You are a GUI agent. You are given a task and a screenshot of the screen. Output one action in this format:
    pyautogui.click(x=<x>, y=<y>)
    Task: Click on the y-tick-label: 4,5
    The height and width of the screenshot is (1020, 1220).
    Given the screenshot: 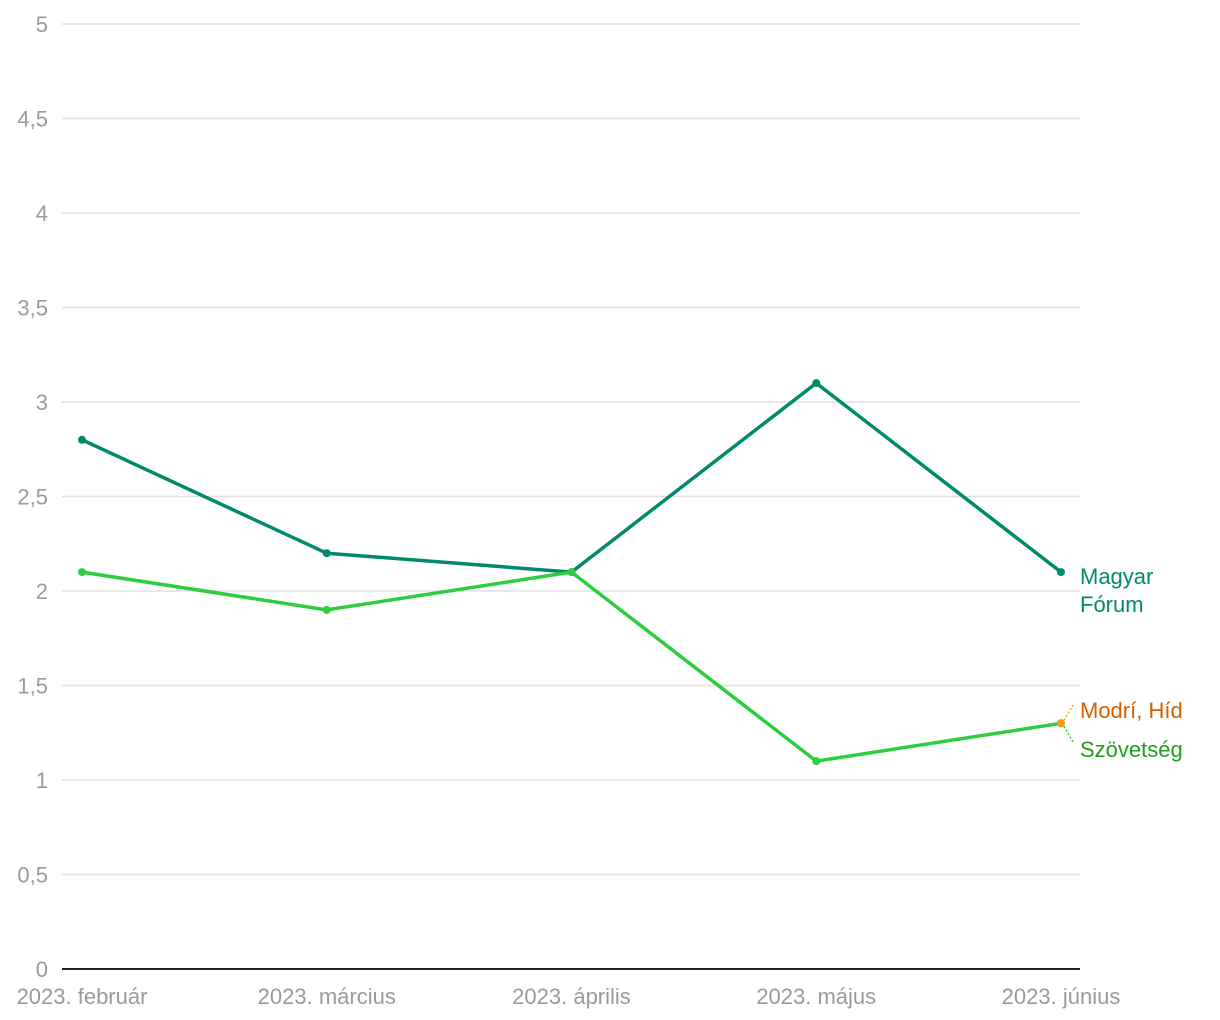 What is the action you would take?
    pyautogui.click(x=32, y=119)
    